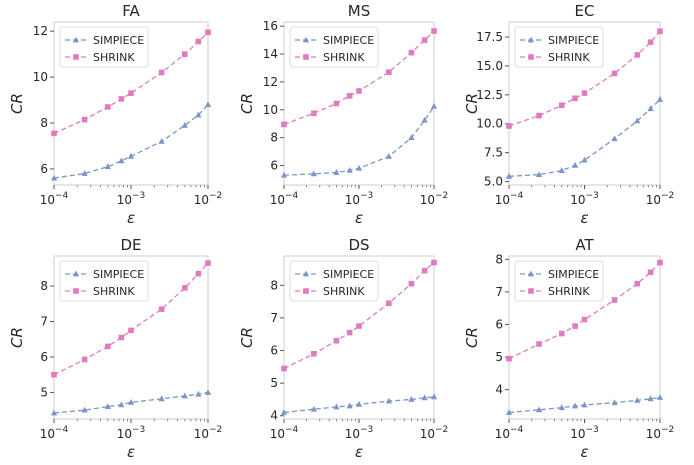 The height and width of the screenshot is (465, 694). Describe the element at coordinates (573, 274) in the screenshot. I see `legend-label: SIMPIECE` at that location.